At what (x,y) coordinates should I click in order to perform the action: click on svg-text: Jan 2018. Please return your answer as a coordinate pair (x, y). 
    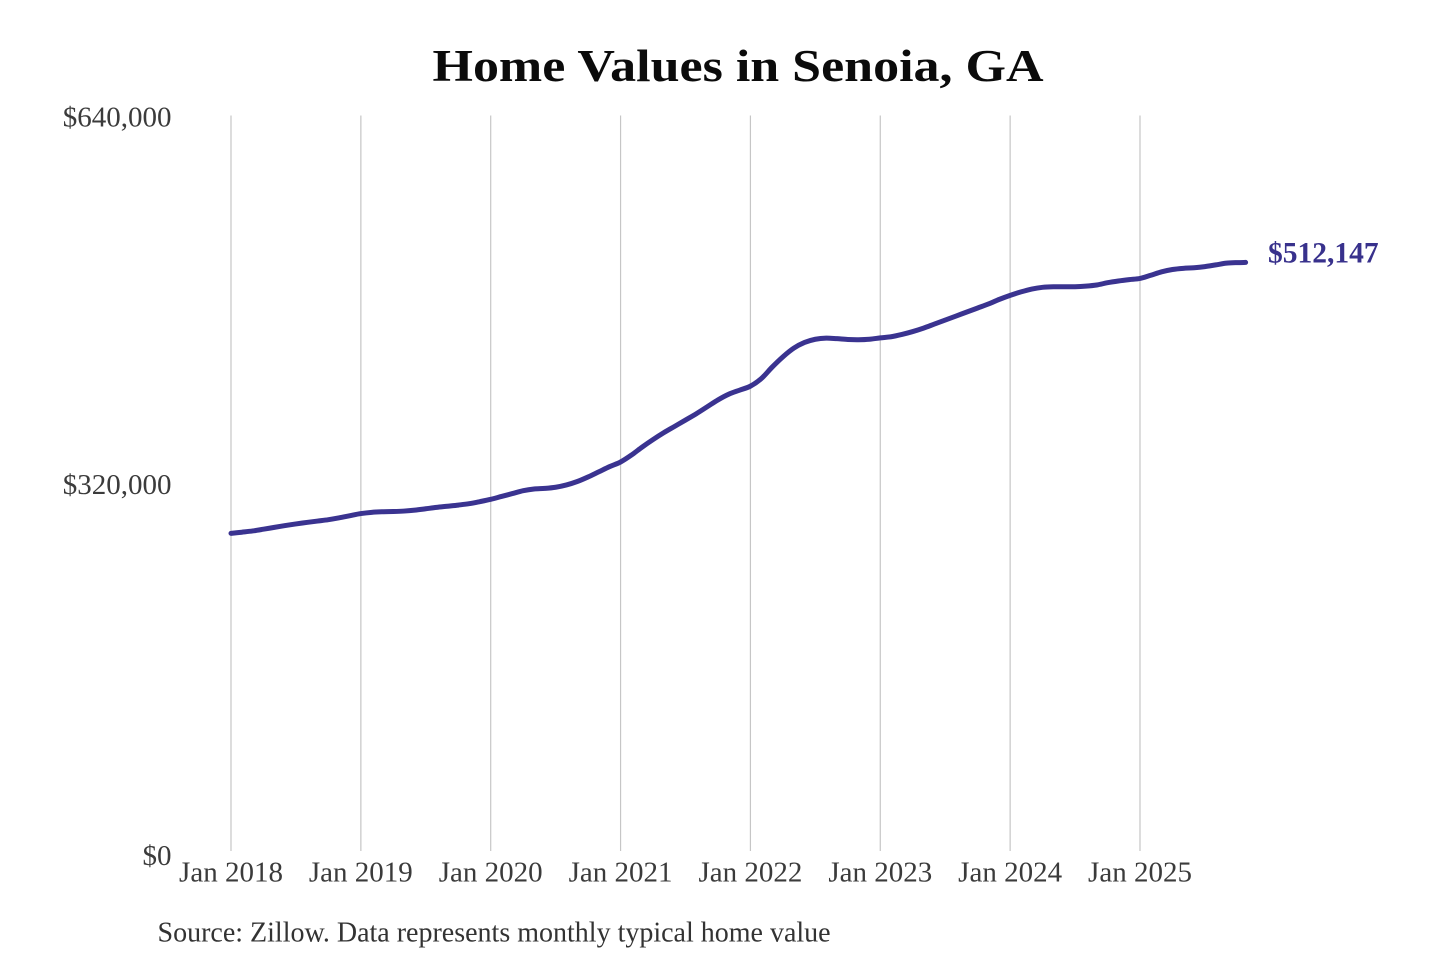
    Looking at the image, I should click on (231, 873).